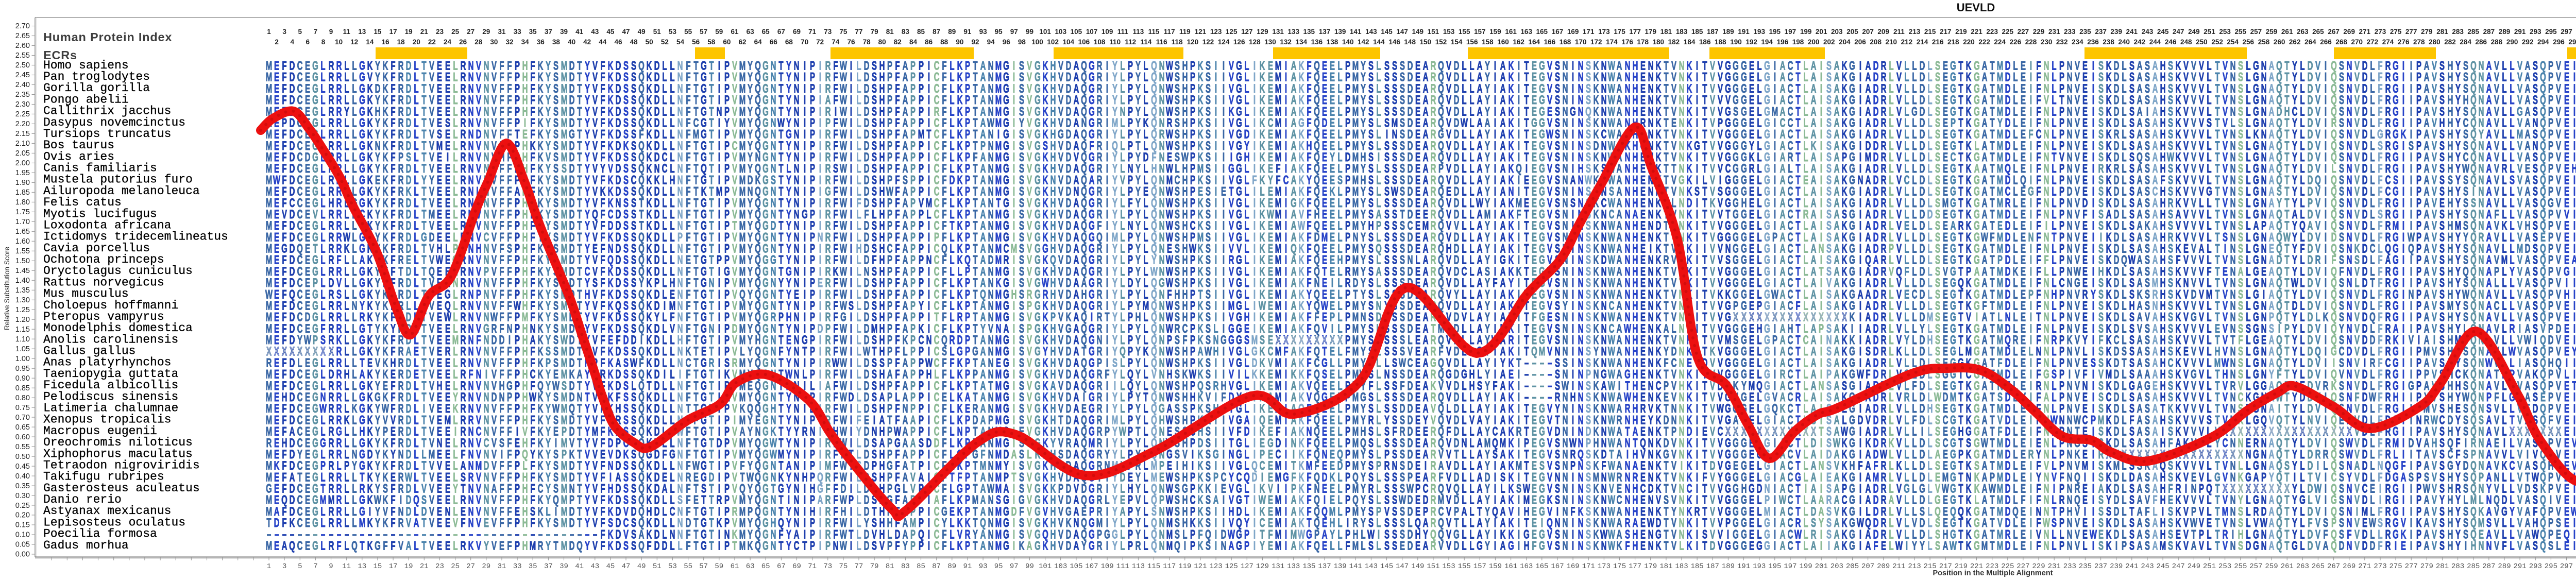 The width and height of the screenshot is (2576, 582). I want to click on svg-text: 279, so click(2426, 566).